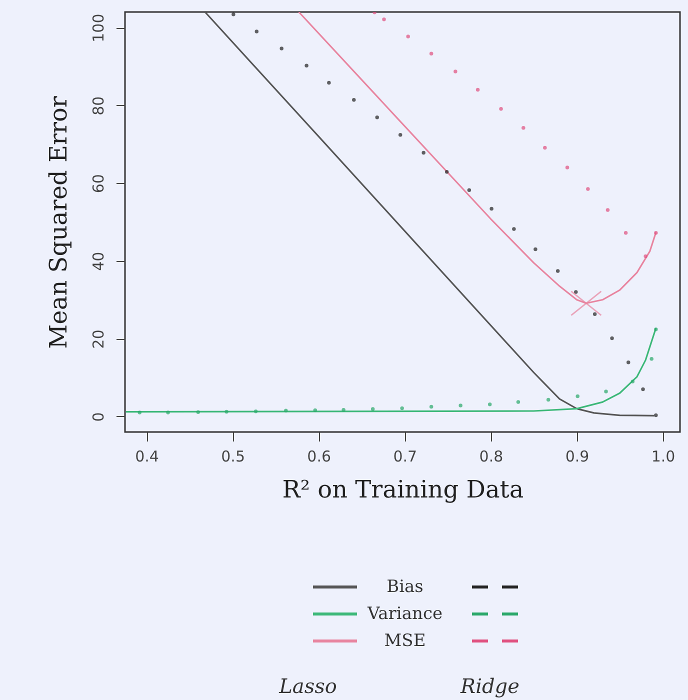 This screenshot has height=700, width=688. I want to click on x-tick-label: 0.5, so click(233, 457).